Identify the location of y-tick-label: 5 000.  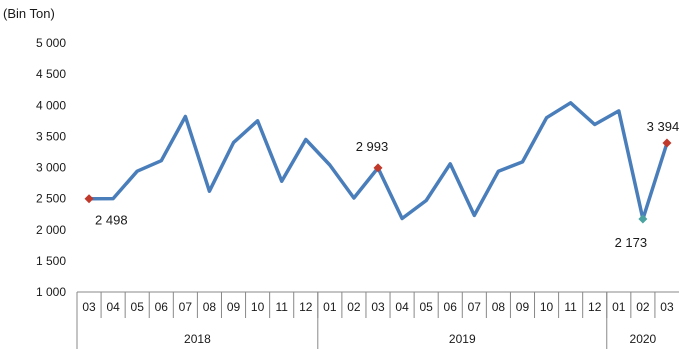
(51, 43).